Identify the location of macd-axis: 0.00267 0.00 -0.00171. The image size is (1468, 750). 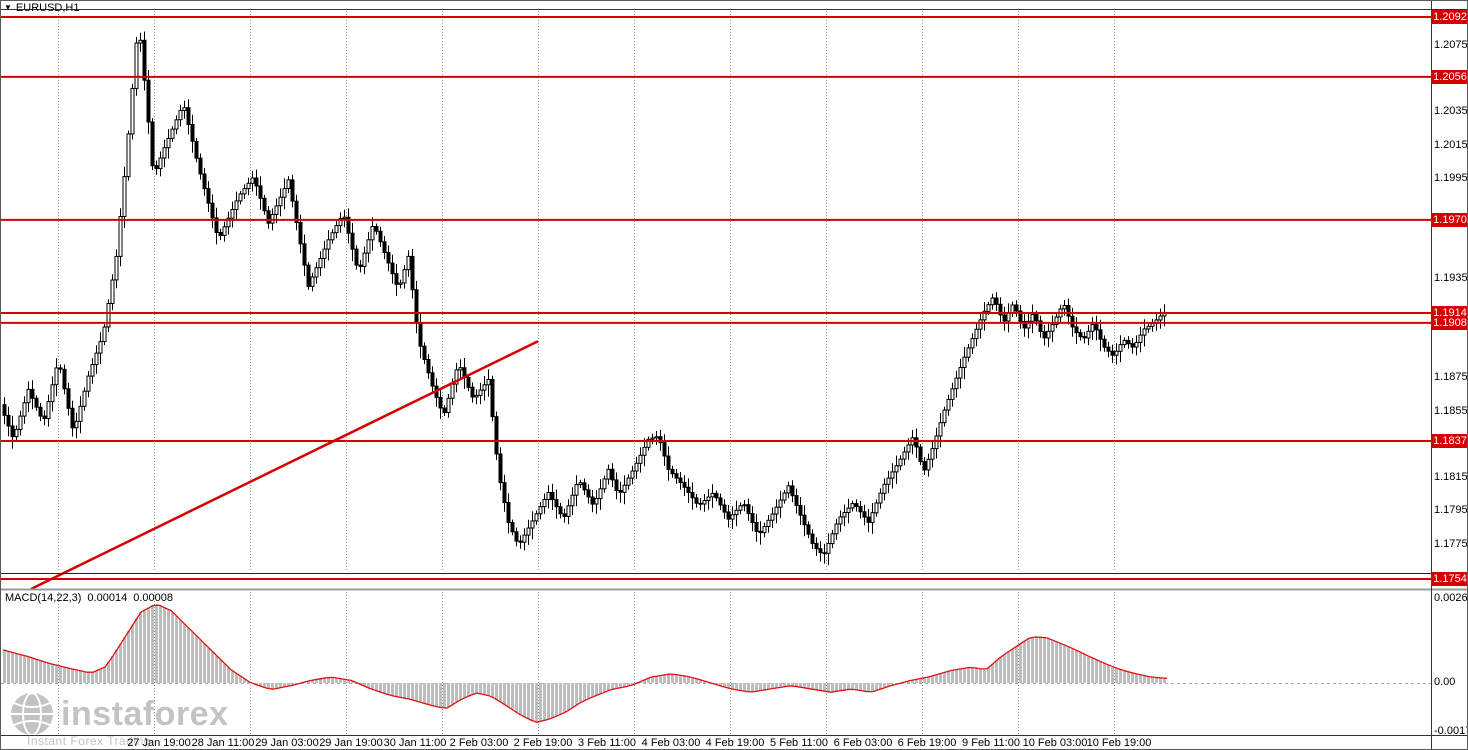
(1449, 375).